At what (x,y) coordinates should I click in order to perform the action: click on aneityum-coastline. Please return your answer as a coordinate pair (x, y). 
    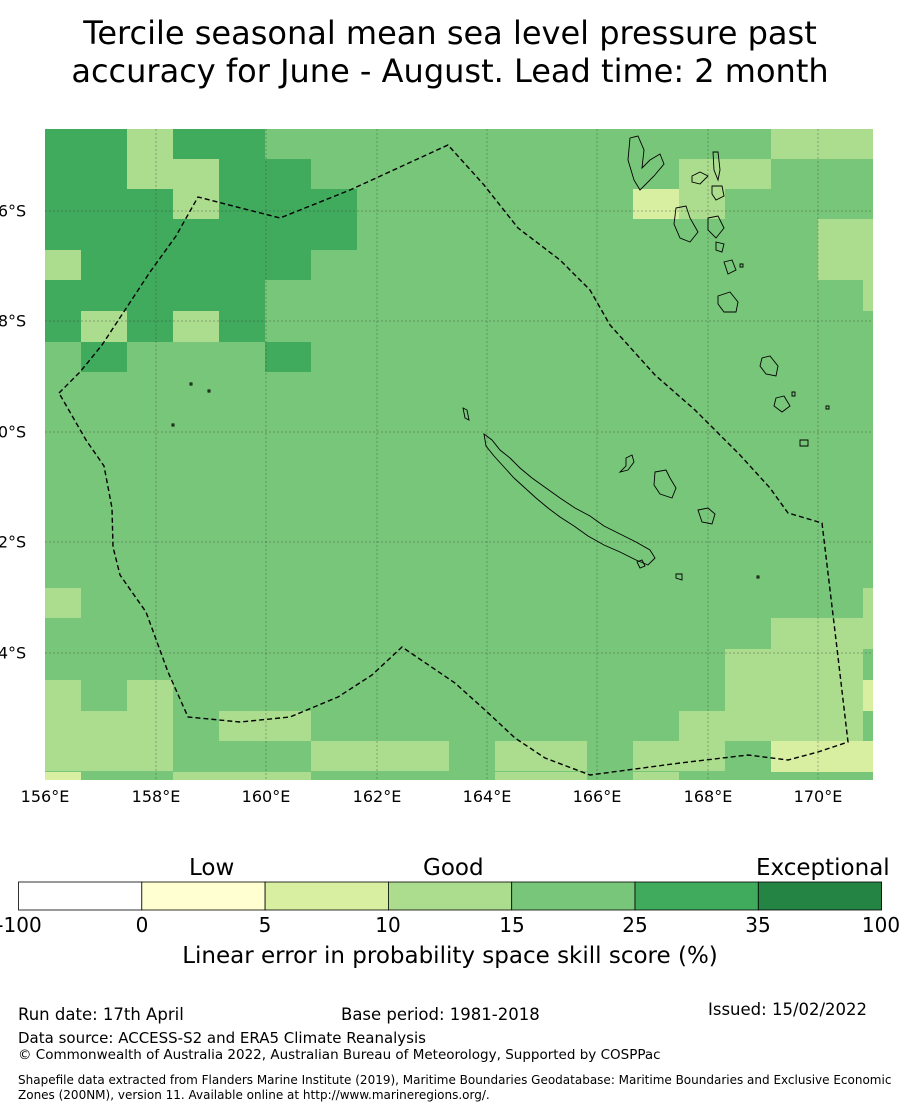
    Looking at the image, I should click on (782, 404).